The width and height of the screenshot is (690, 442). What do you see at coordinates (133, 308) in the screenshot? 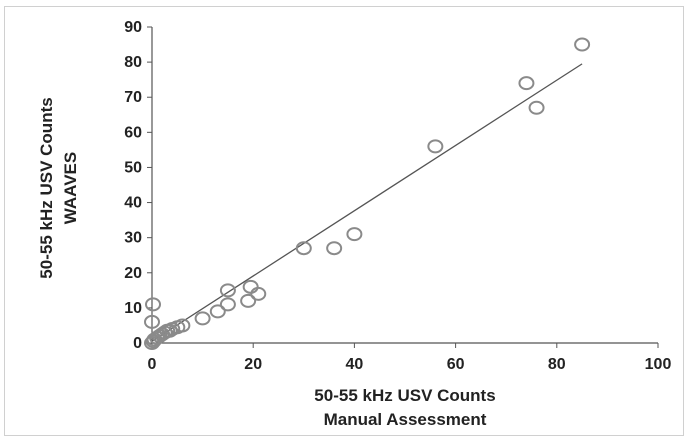
I see `y-tick-label: 10` at bounding box center [133, 308].